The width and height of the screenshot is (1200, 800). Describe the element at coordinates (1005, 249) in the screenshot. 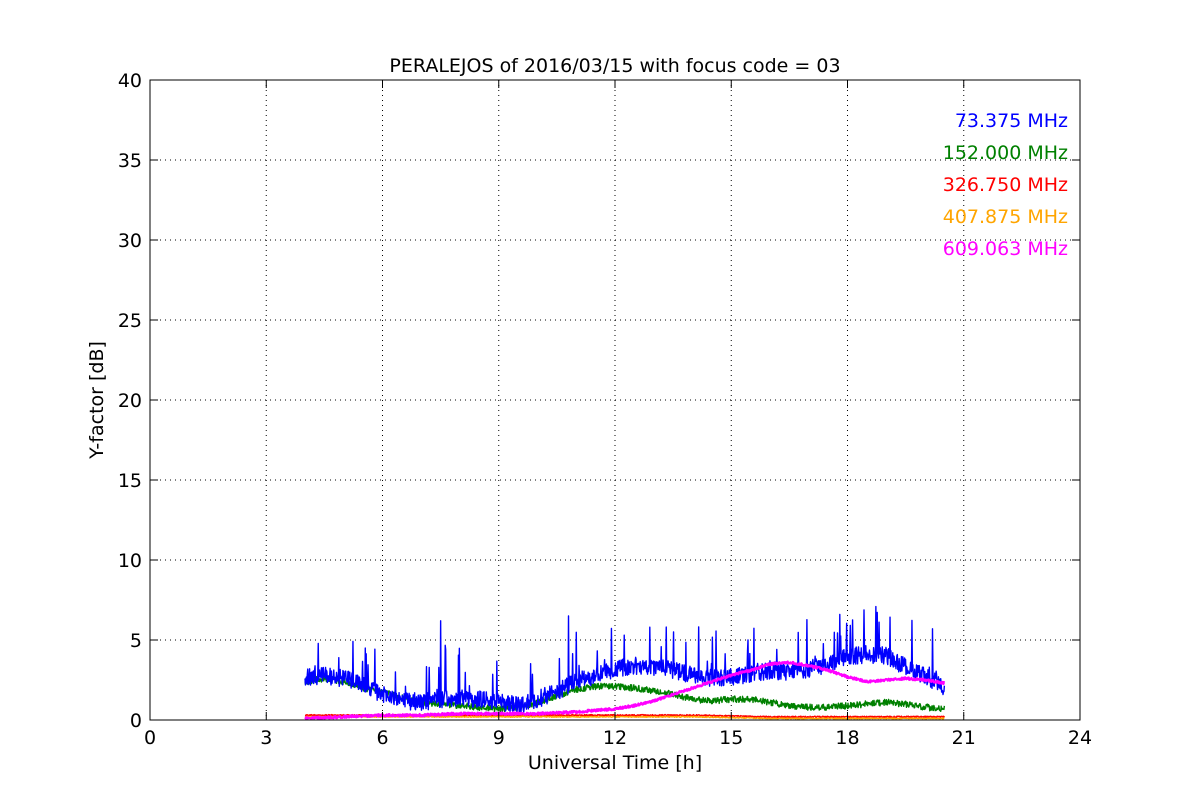

I see `legend-label: 609.063 MHz` at that location.